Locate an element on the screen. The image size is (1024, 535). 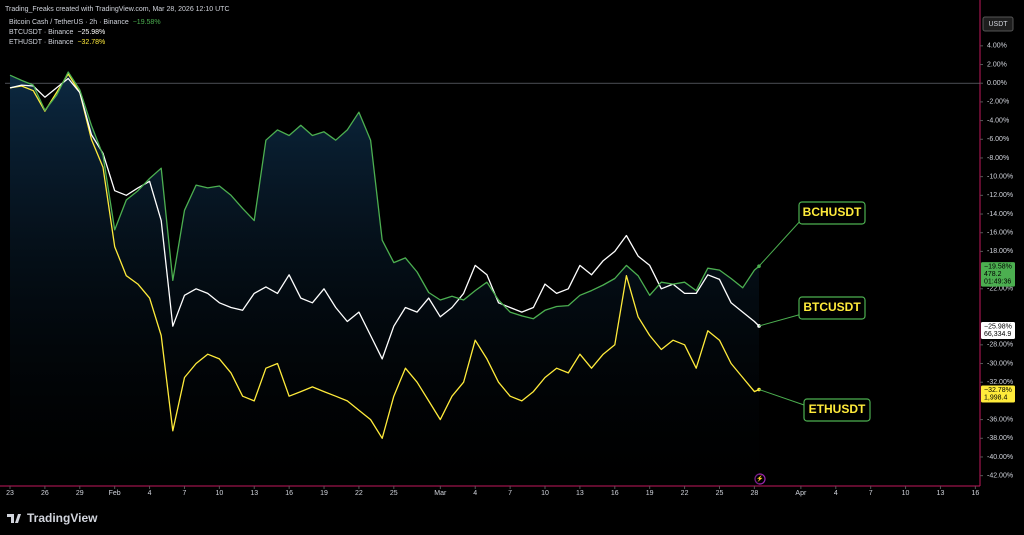
y-tick-label: -22.00% is located at coordinates (1000, 289).